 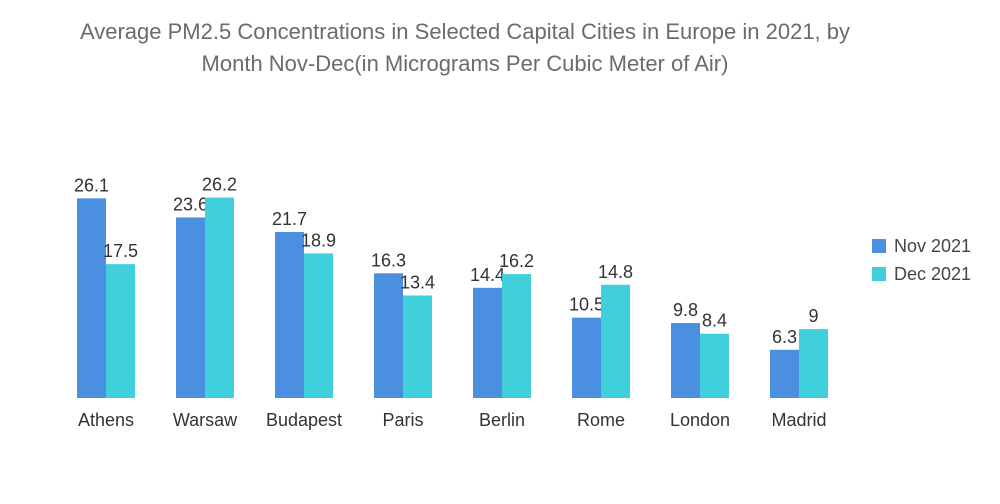 What do you see at coordinates (615, 272) in the screenshot?
I see `data-label-rome-dec-2021: 14.8` at bounding box center [615, 272].